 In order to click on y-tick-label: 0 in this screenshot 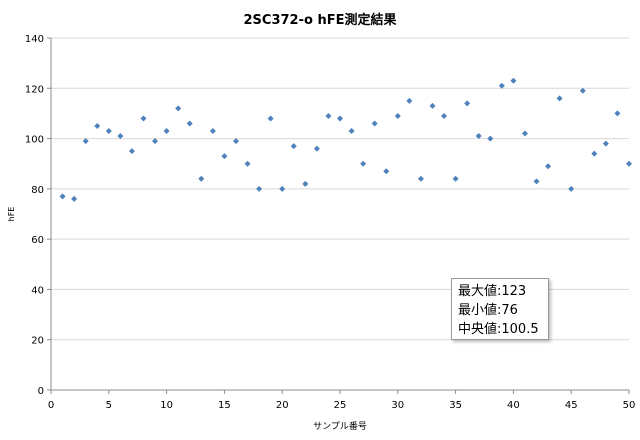, I will do `click(41, 391)`.